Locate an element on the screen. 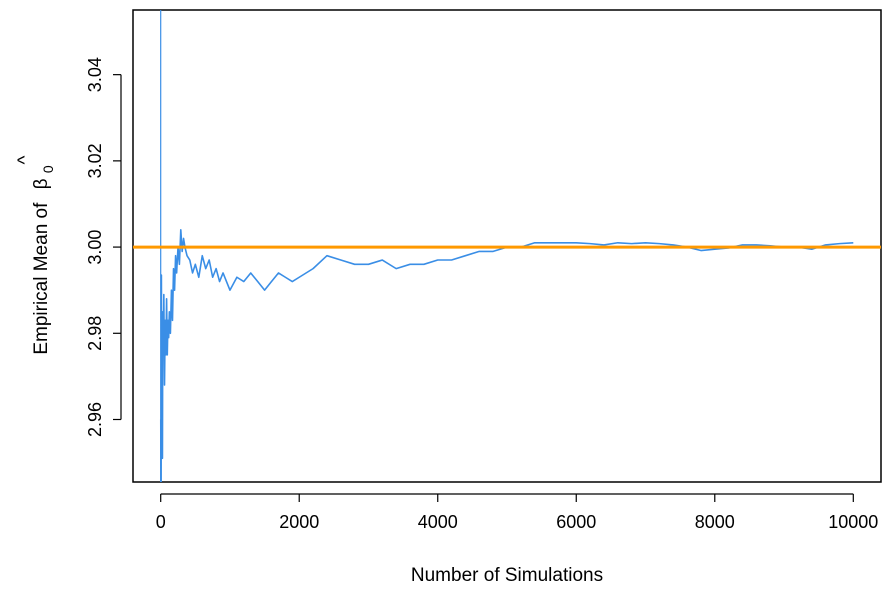  y-axis: 2.96 2.98 3.00 3.02 3.04 is located at coordinates (103, 247).